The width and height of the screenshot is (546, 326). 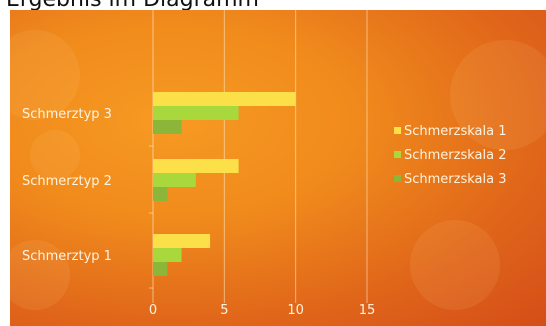 I want to click on legend-label: Schmerzskala 1, so click(x=455, y=131).